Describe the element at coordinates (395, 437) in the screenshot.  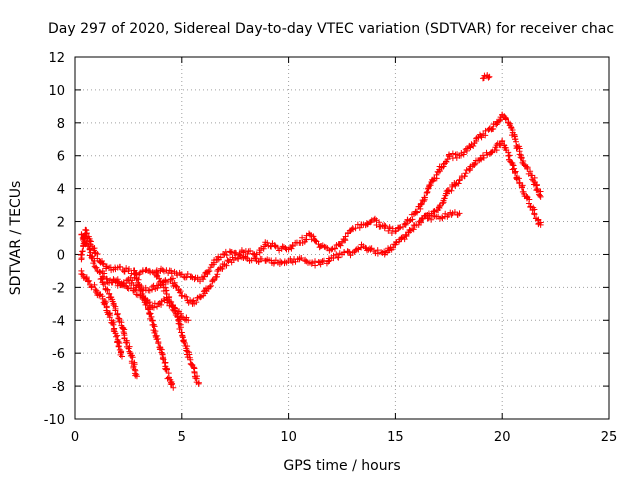
I see `x-tick-label: 15` at that location.